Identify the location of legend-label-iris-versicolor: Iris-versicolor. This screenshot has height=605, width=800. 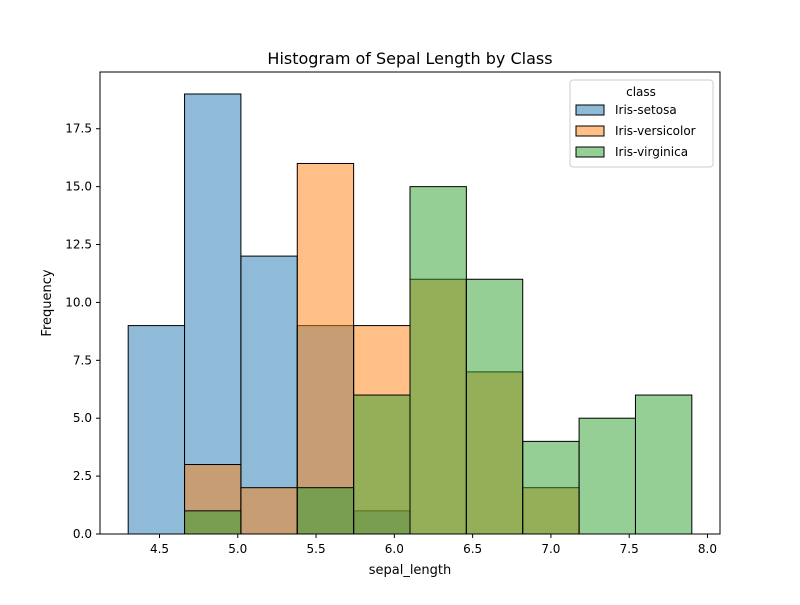
(655, 131).